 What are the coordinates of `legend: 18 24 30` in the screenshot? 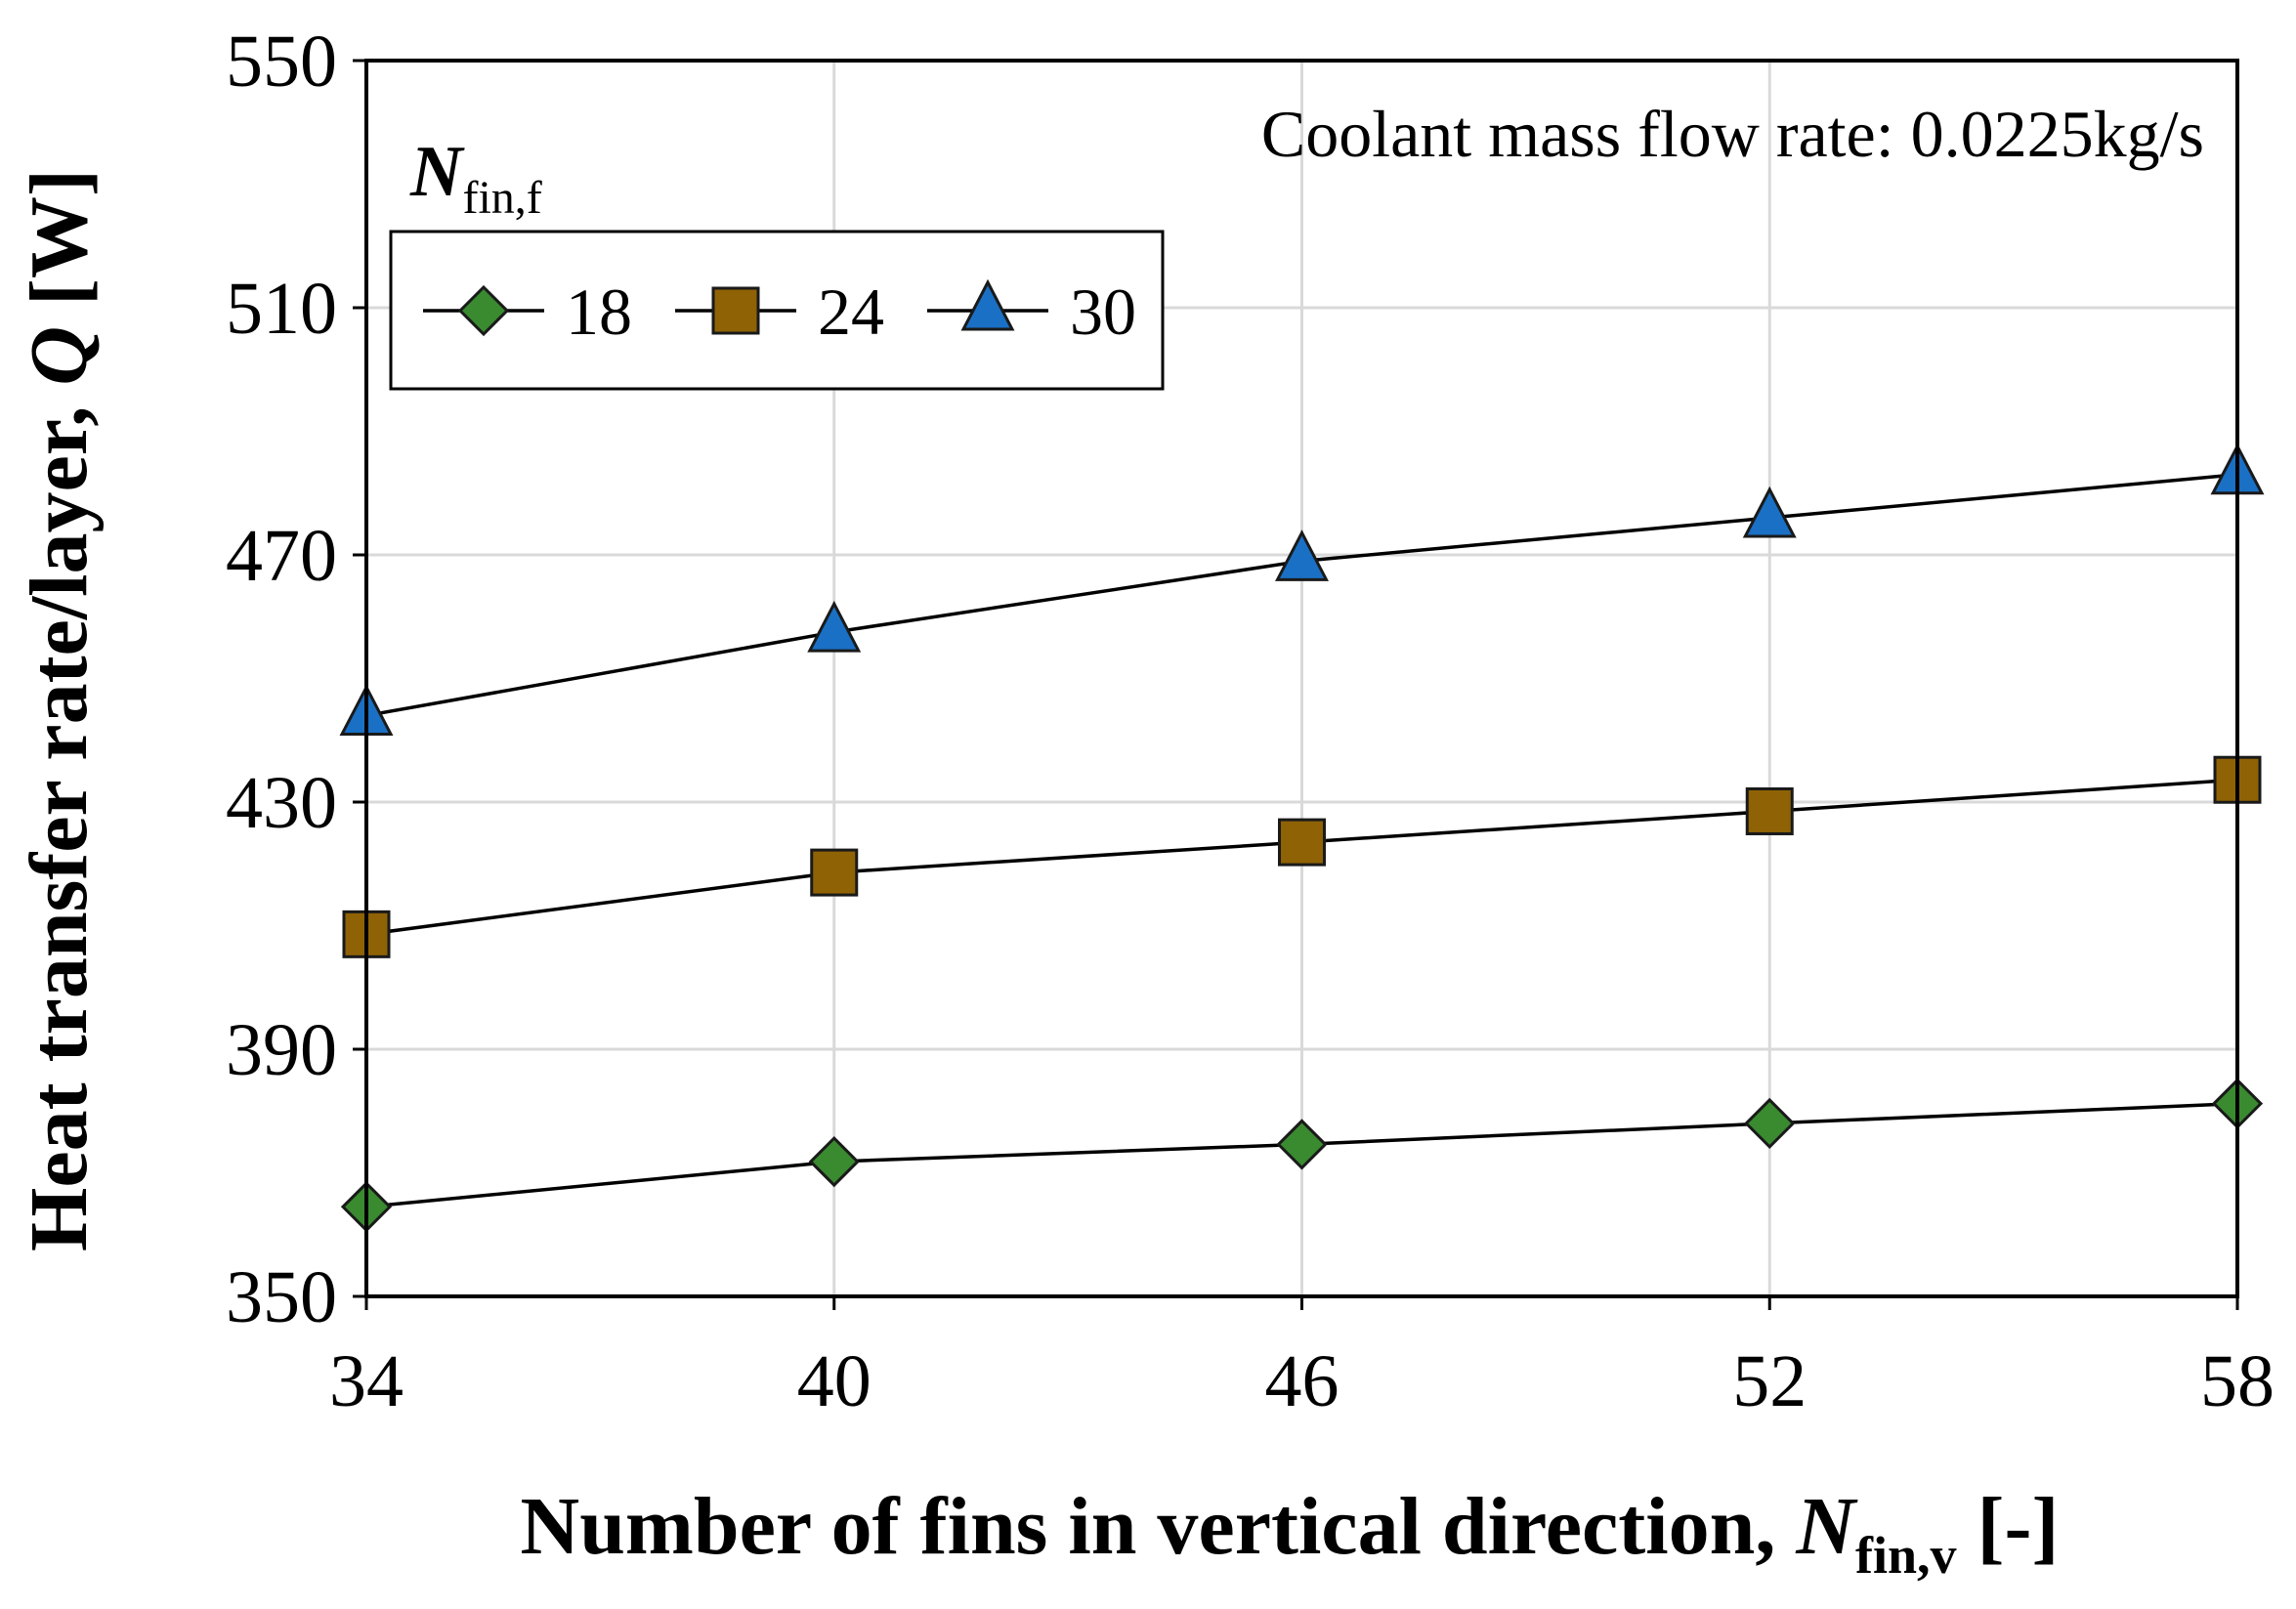 It's located at (777, 310).